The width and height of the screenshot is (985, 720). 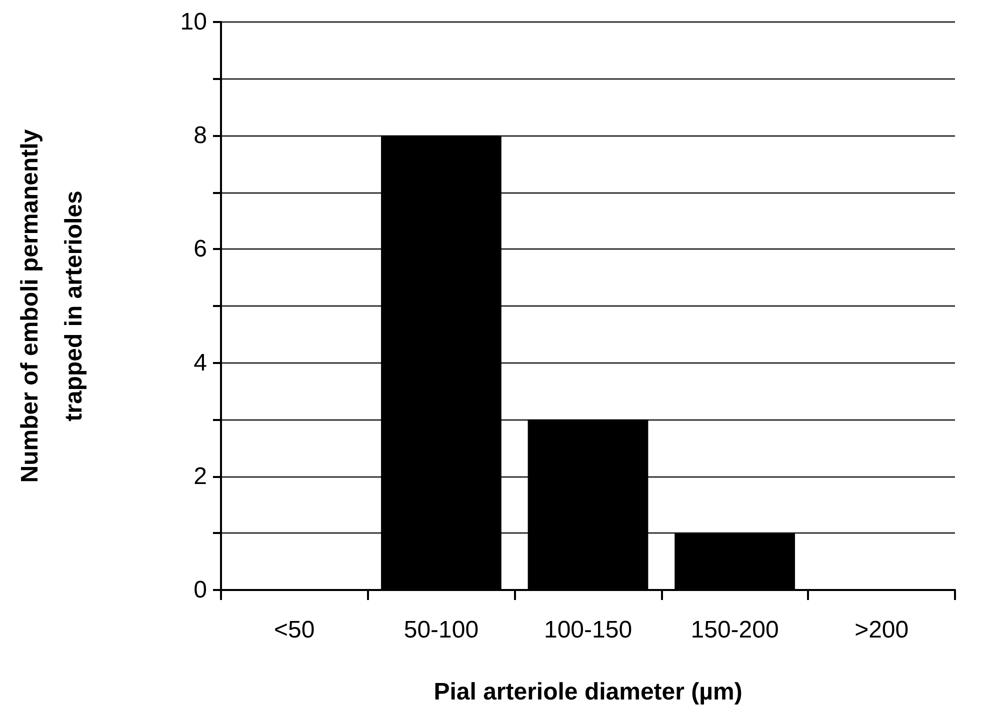 What do you see at coordinates (200, 476) in the screenshot?
I see `y-tick-label: 2` at bounding box center [200, 476].